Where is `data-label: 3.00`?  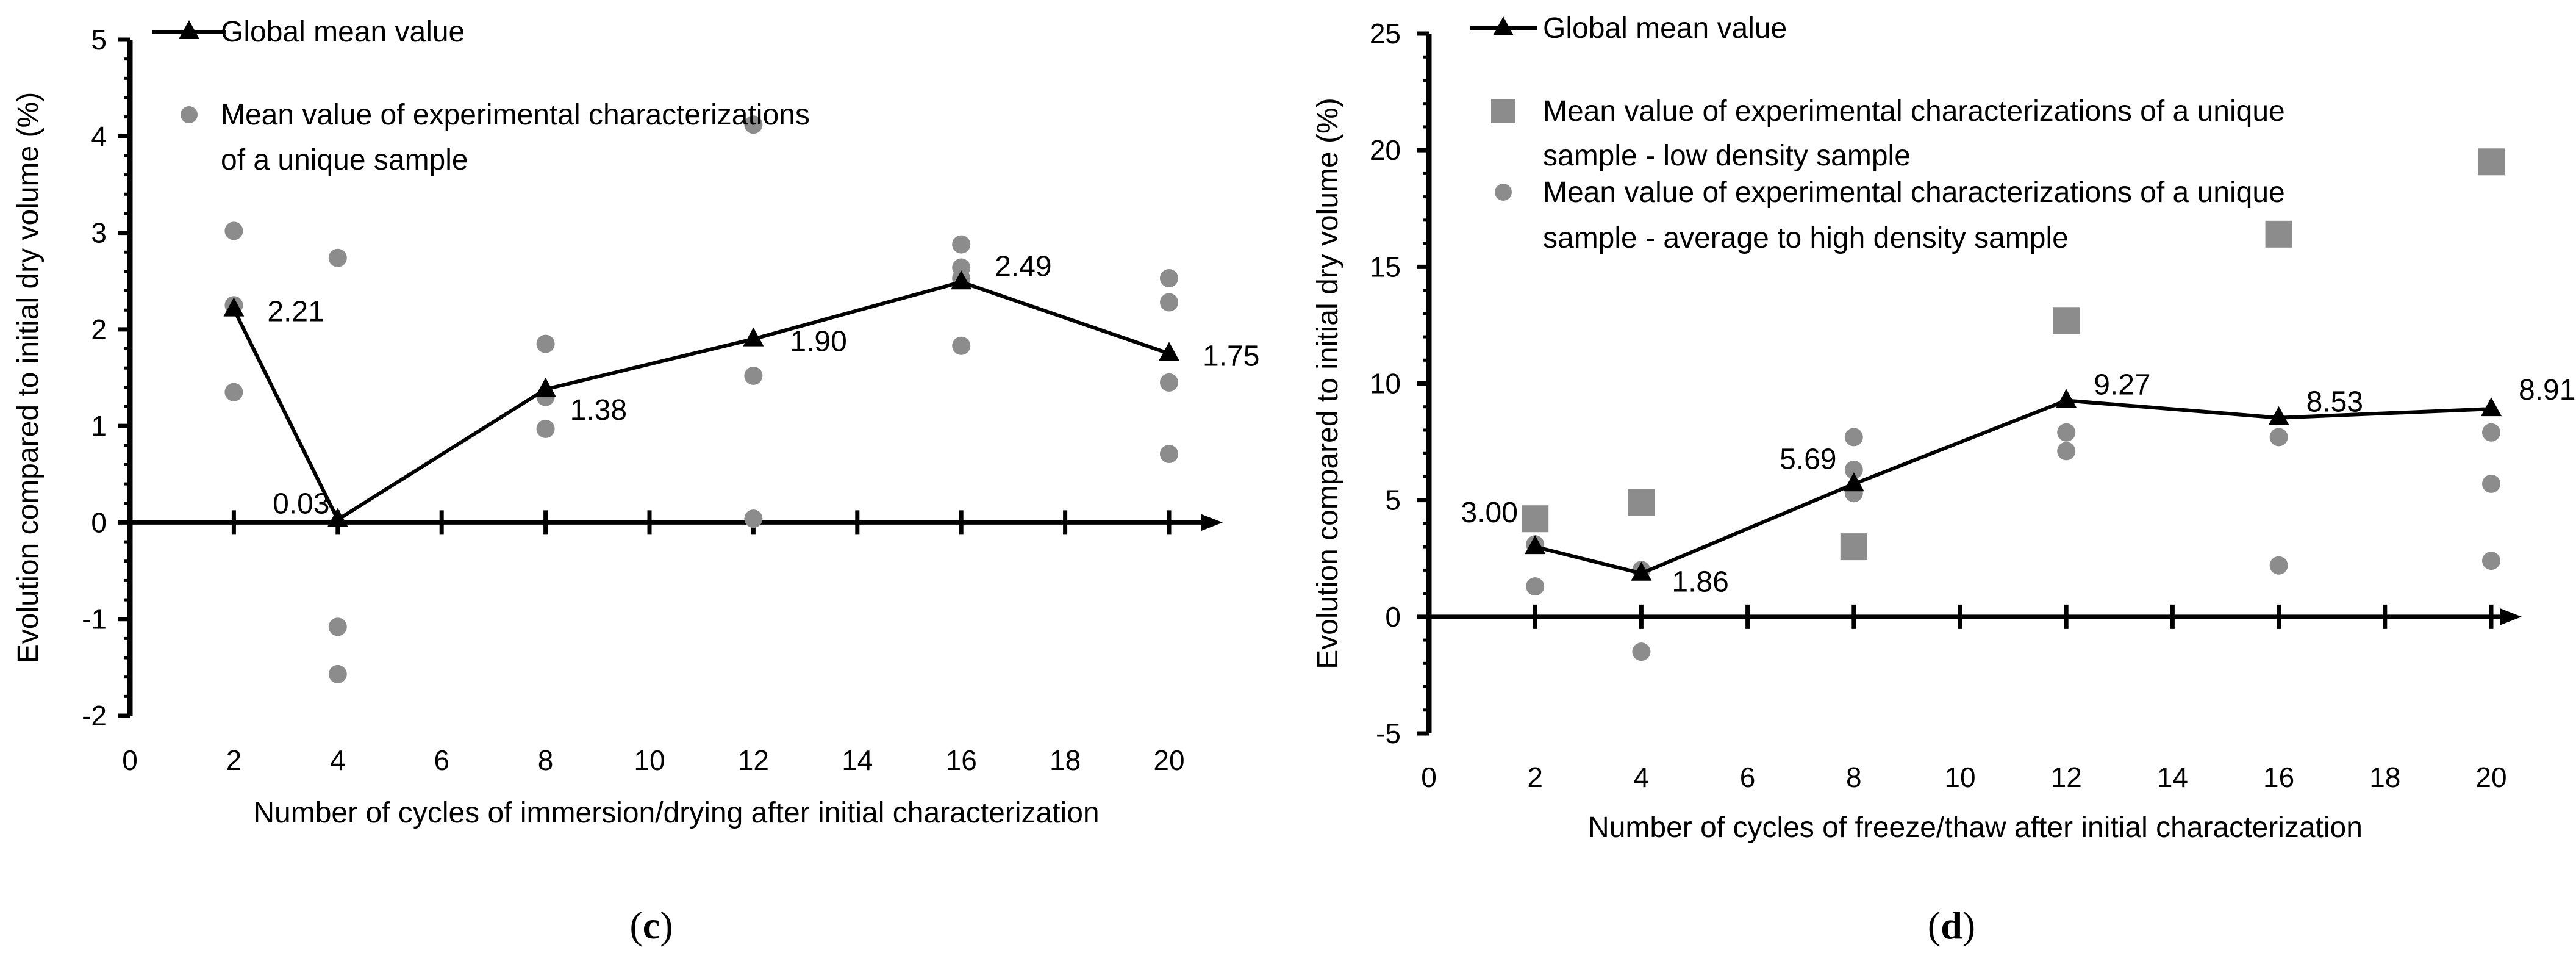
data-label: 3.00 is located at coordinates (1489, 513).